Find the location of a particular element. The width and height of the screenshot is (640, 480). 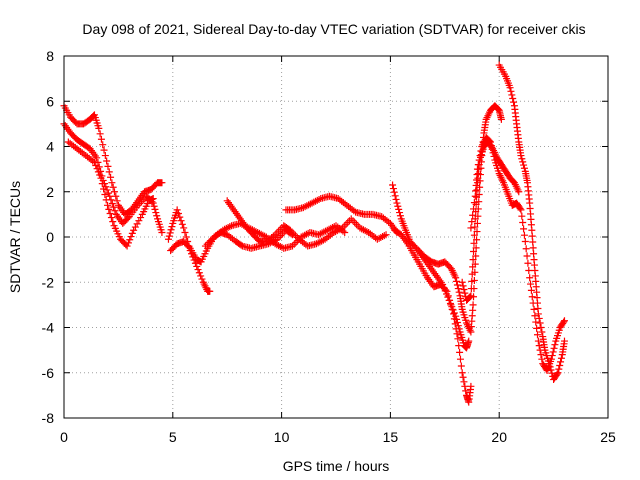

series-satellite-track-h is located at coordinates (341, 214).